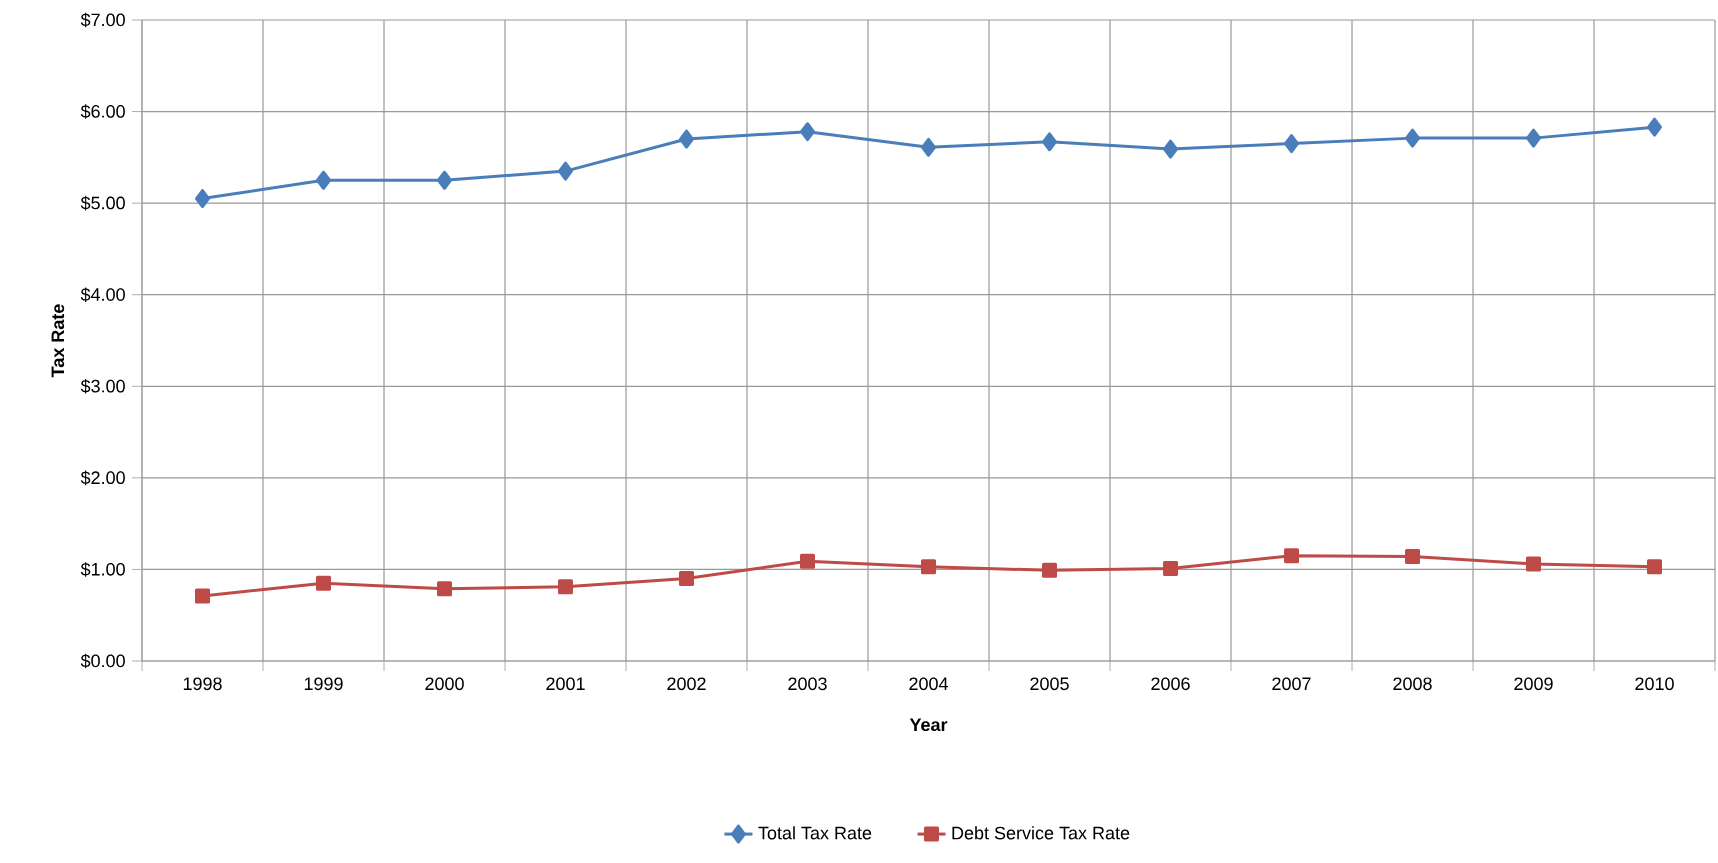 The width and height of the screenshot is (1718, 863). Describe the element at coordinates (815, 833) in the screenshot. I see `legend-label: Total Tax Rate` at that location.